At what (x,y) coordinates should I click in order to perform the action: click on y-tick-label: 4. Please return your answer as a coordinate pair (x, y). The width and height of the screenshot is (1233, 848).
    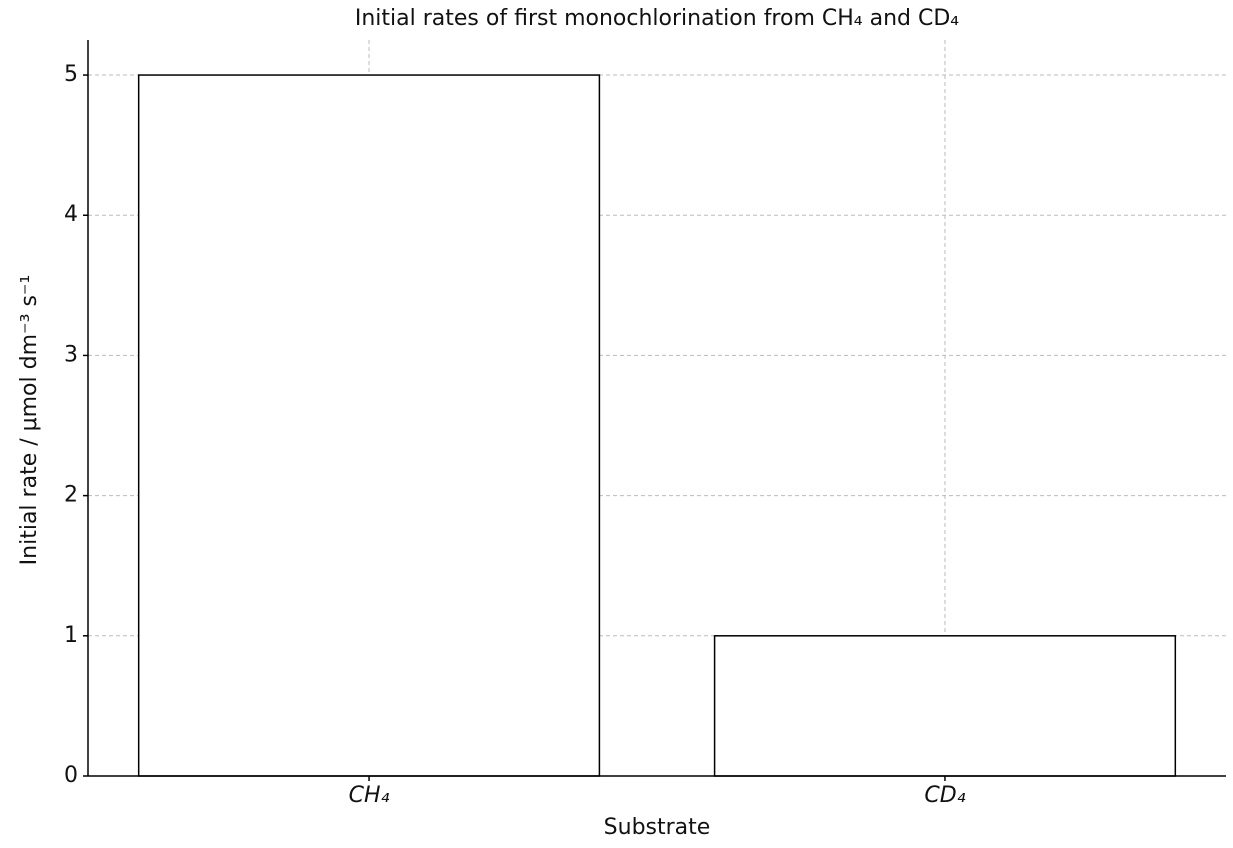
    Looking at the image, I should click on (71, 214).